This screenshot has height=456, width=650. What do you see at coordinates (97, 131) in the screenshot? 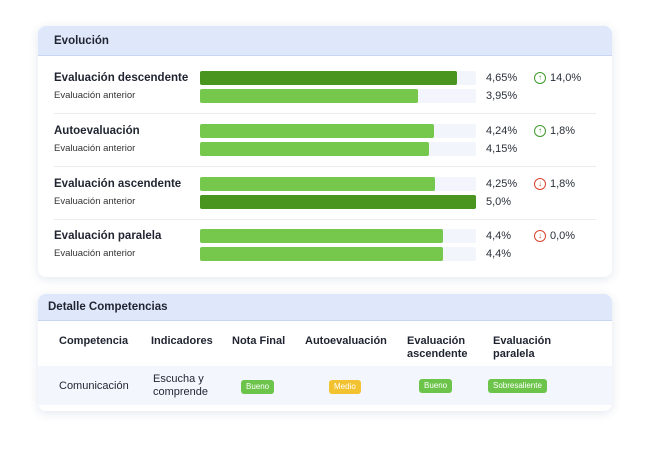
I see `row-label: Autoevaluación` at bounding box center [97, 131].